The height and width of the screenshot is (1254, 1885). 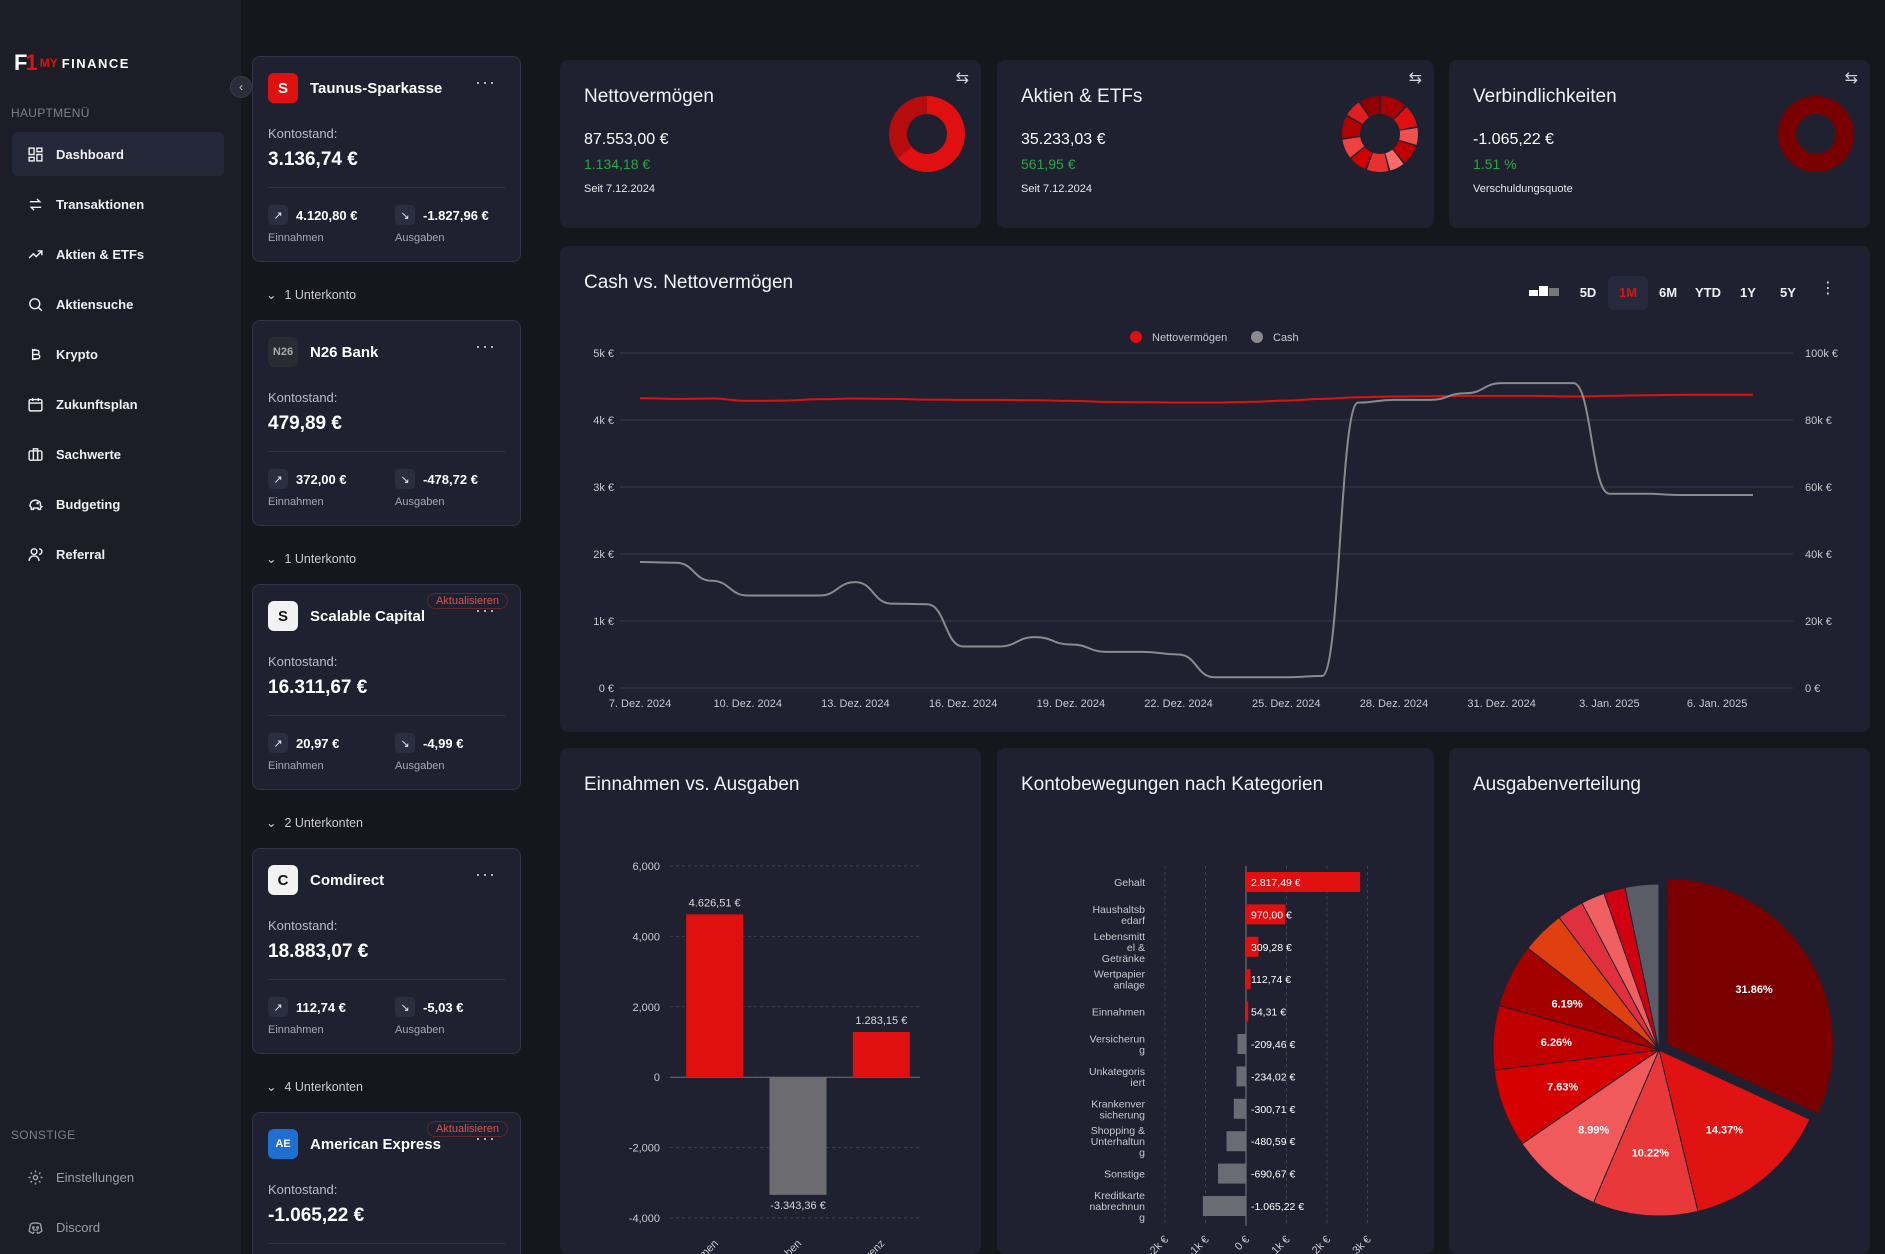 What do you see at coordinates (1588, 292) in the screenshot?
I see `range-button-5d: 5D` at bounding box center [1588, 292].